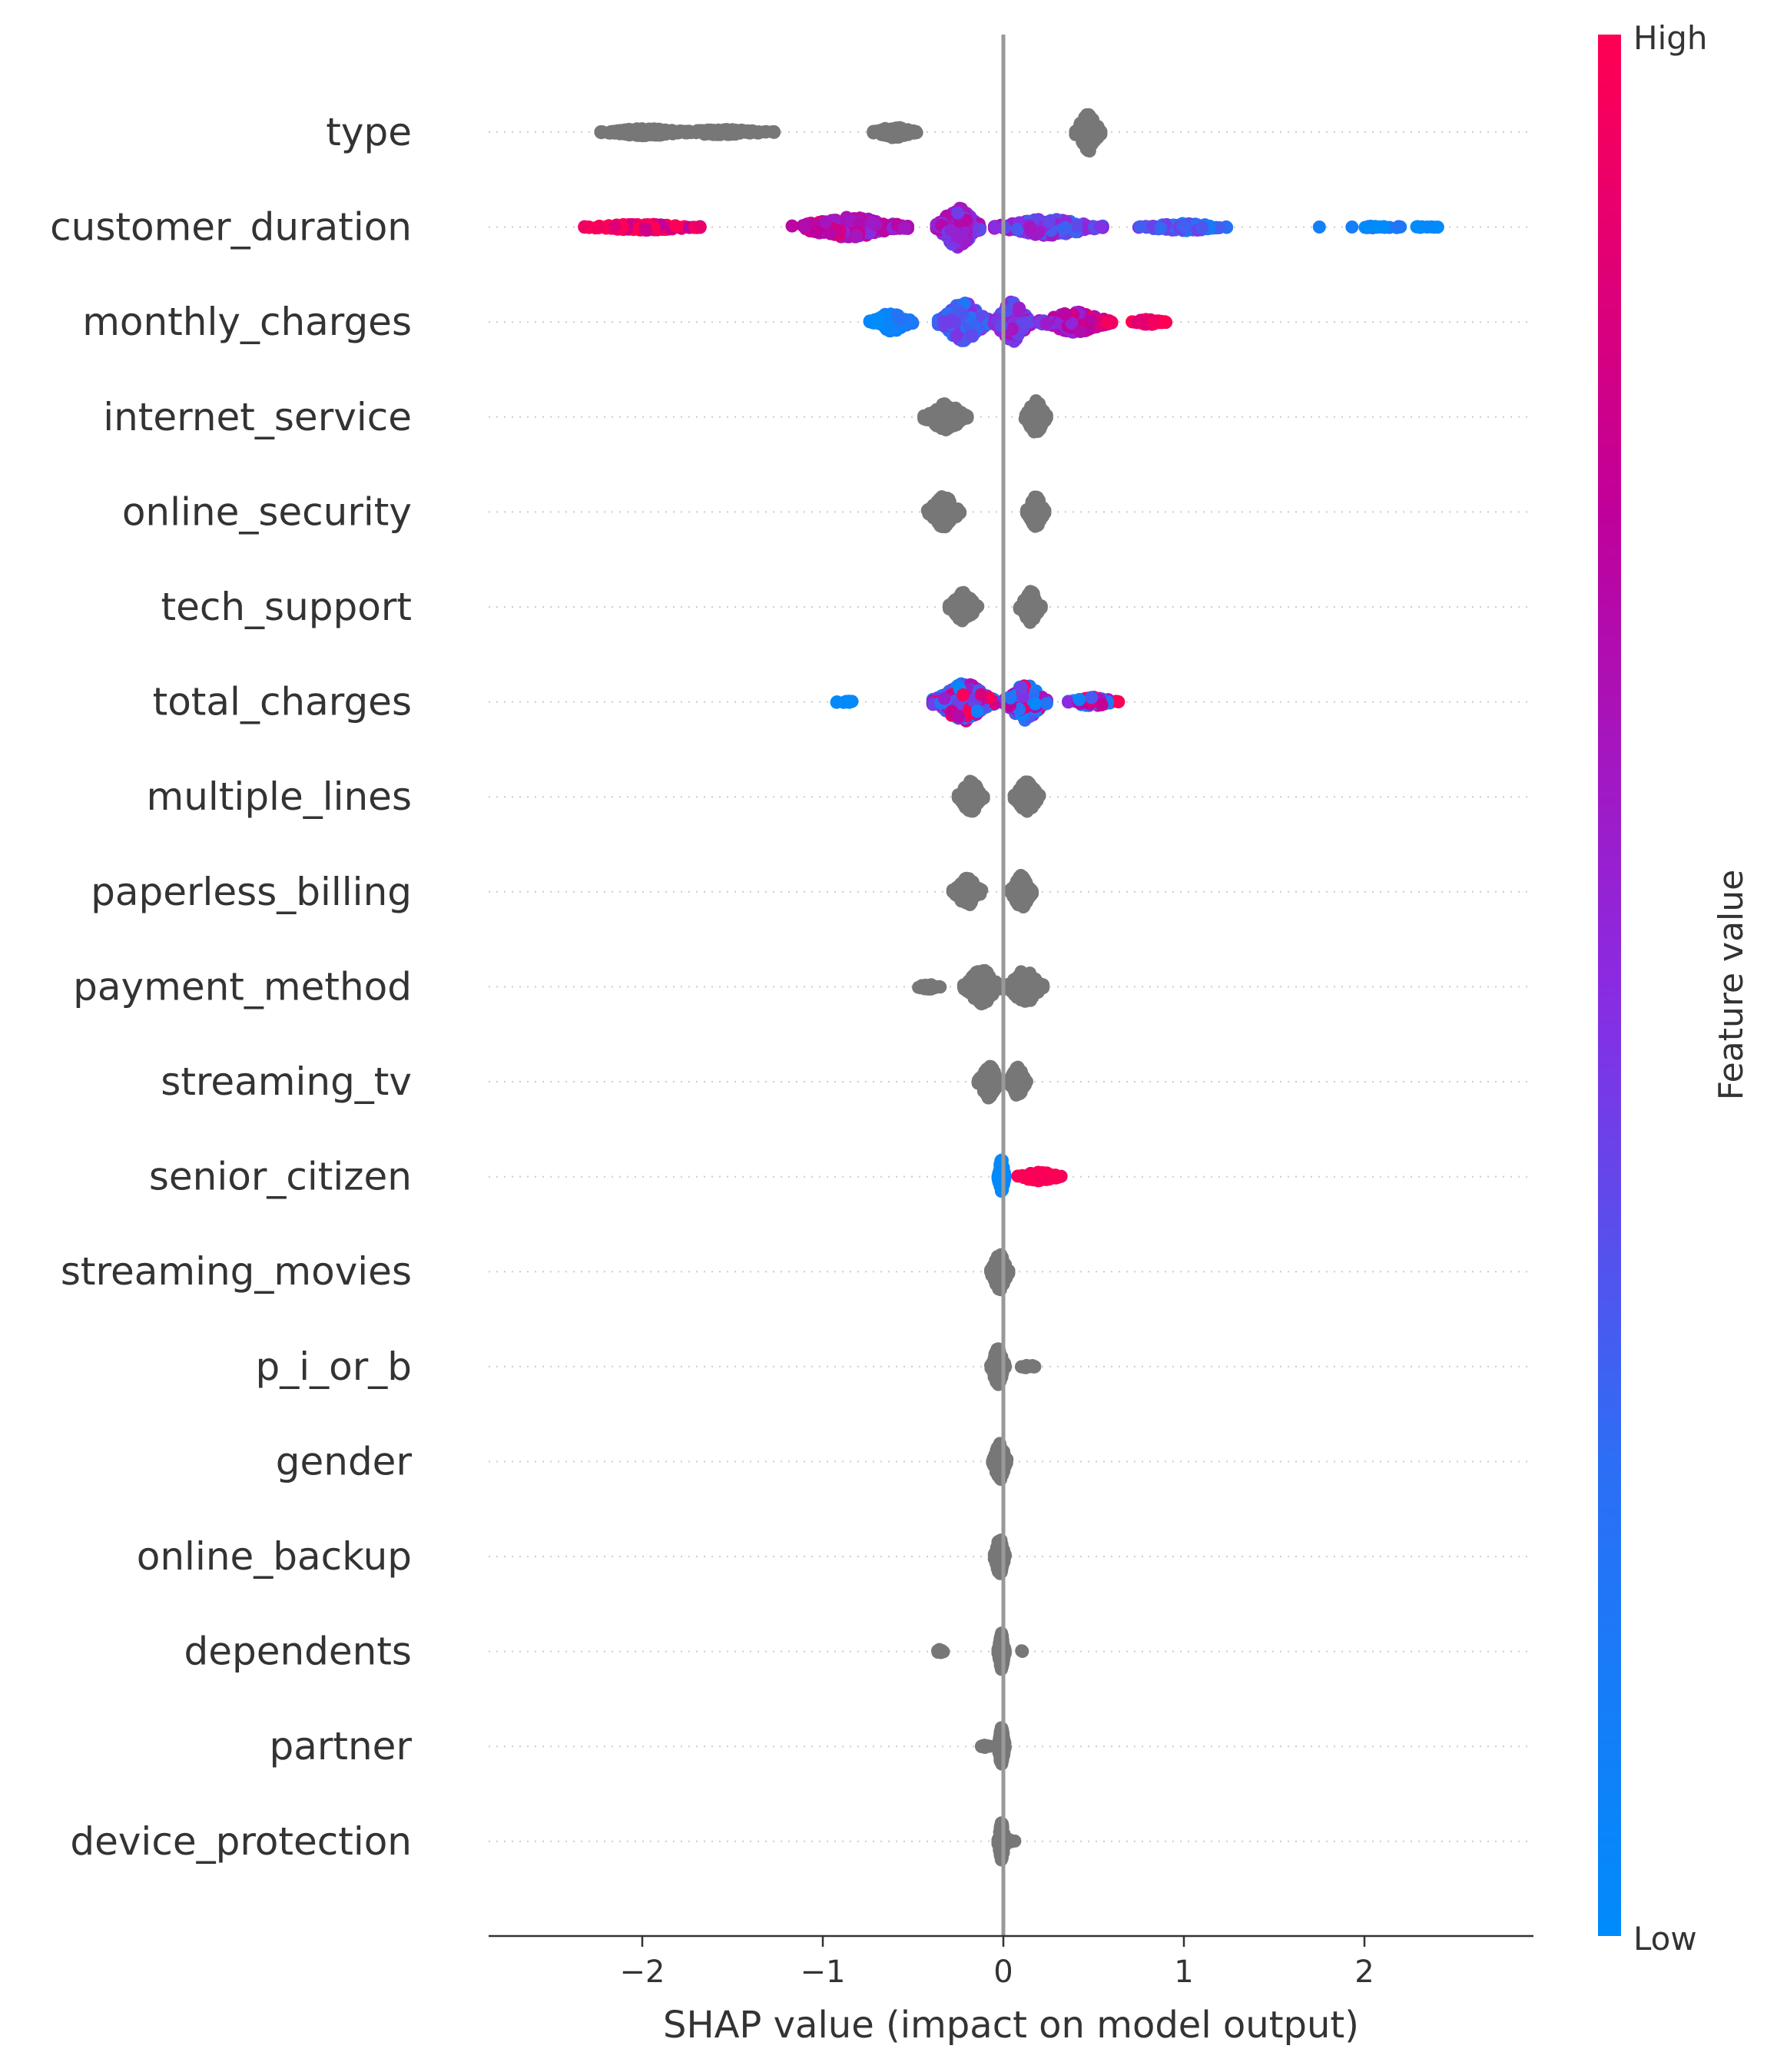 The height and width of the screenshot is (2072, 1777). What do you see at coordinates (998, 796) in the screenshot?
I see `points-multiple-lines` at bounding box center [998, 796].